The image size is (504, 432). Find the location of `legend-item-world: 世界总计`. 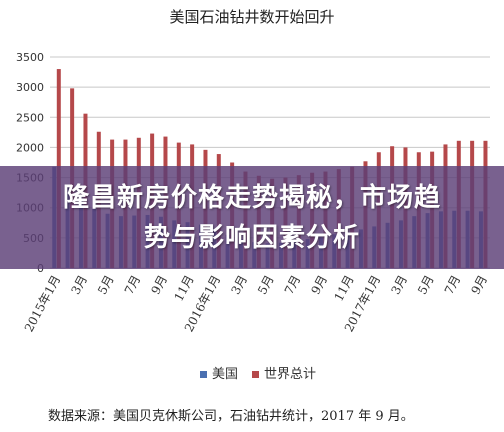

legend-item-world: 世界总计 is located at coordinates (284, 372).